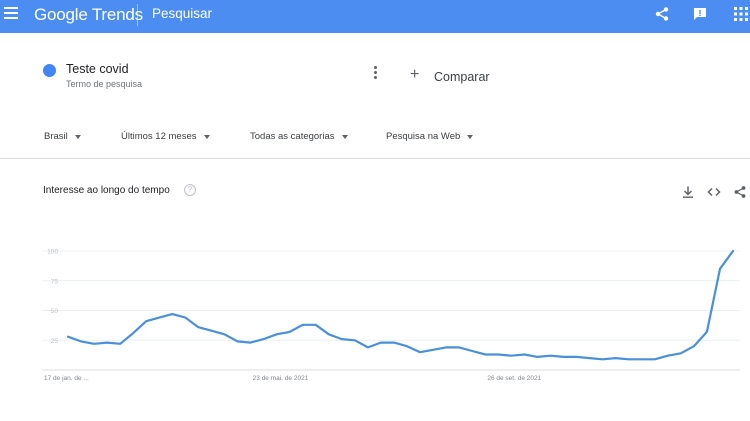  What do you see at coordinates (55, 281) in the screenshot?
I see `y-tick-label: 75` at bounding box center [55, 281].